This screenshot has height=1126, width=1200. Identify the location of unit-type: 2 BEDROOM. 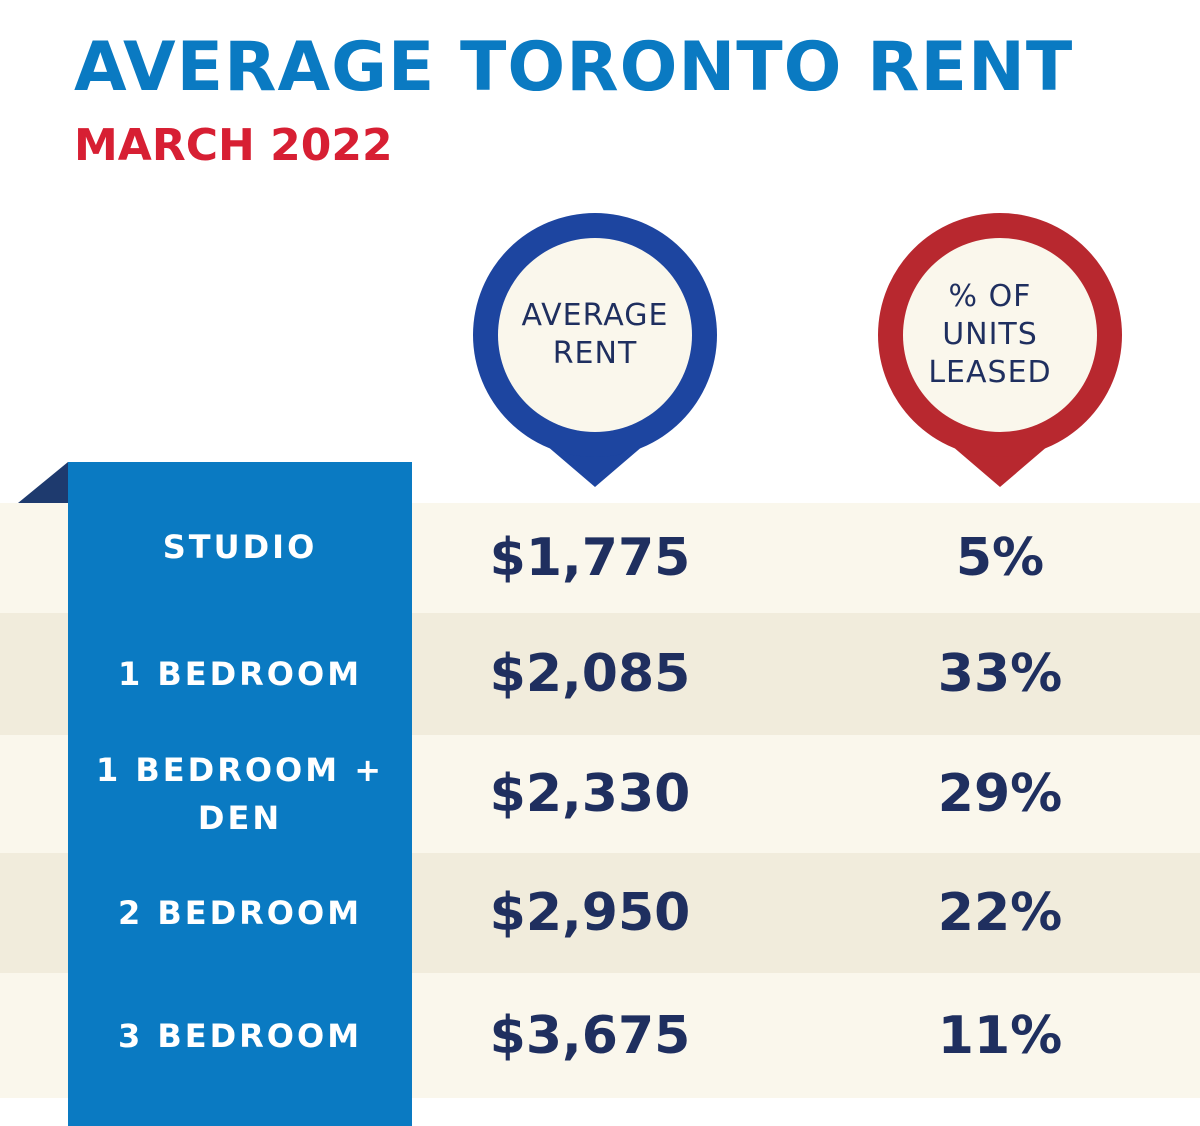
(240, 913).